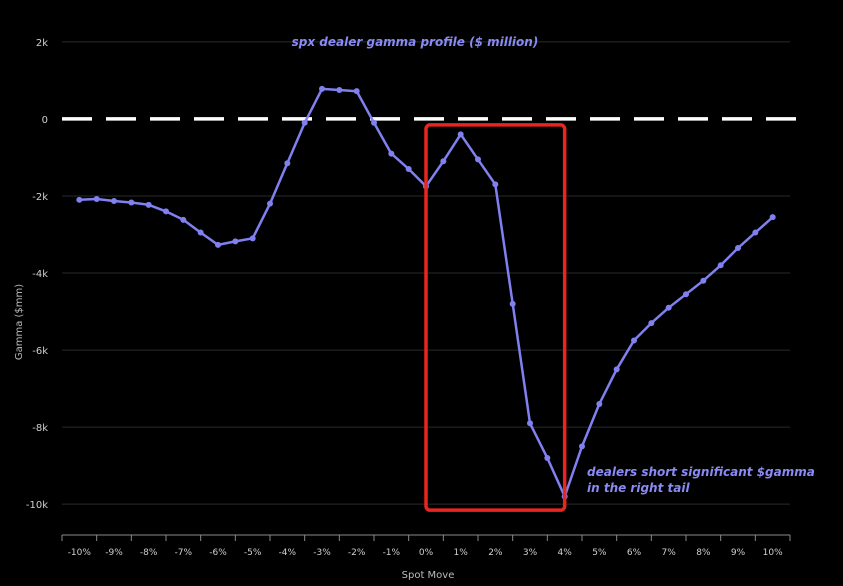 Image resolution: width=843 pixels, height=586 pixels. I want to click on y-tick-label: 2k, so click(42, 43).